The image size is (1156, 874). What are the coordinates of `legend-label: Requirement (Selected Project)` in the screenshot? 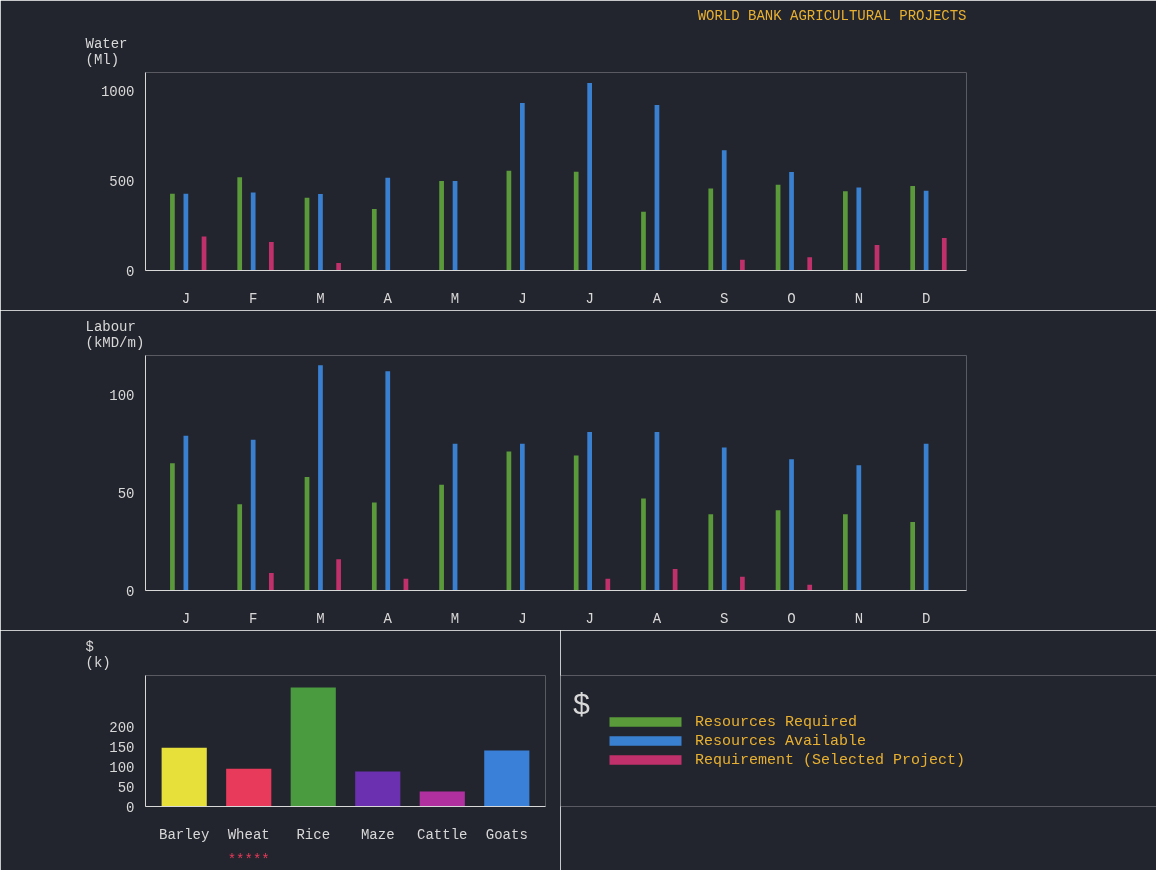 It's located at (830, 759).